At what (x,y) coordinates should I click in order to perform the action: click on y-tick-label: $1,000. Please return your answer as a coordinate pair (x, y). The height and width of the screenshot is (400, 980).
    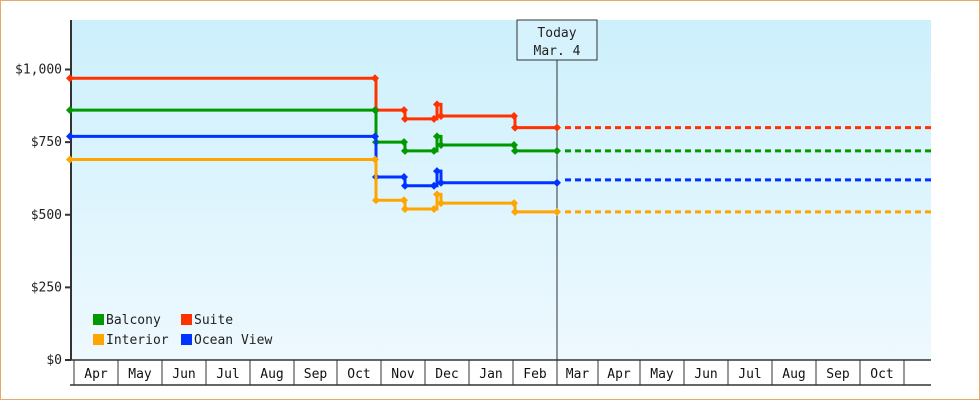
    Looking at the image, I should click on (38, 70).